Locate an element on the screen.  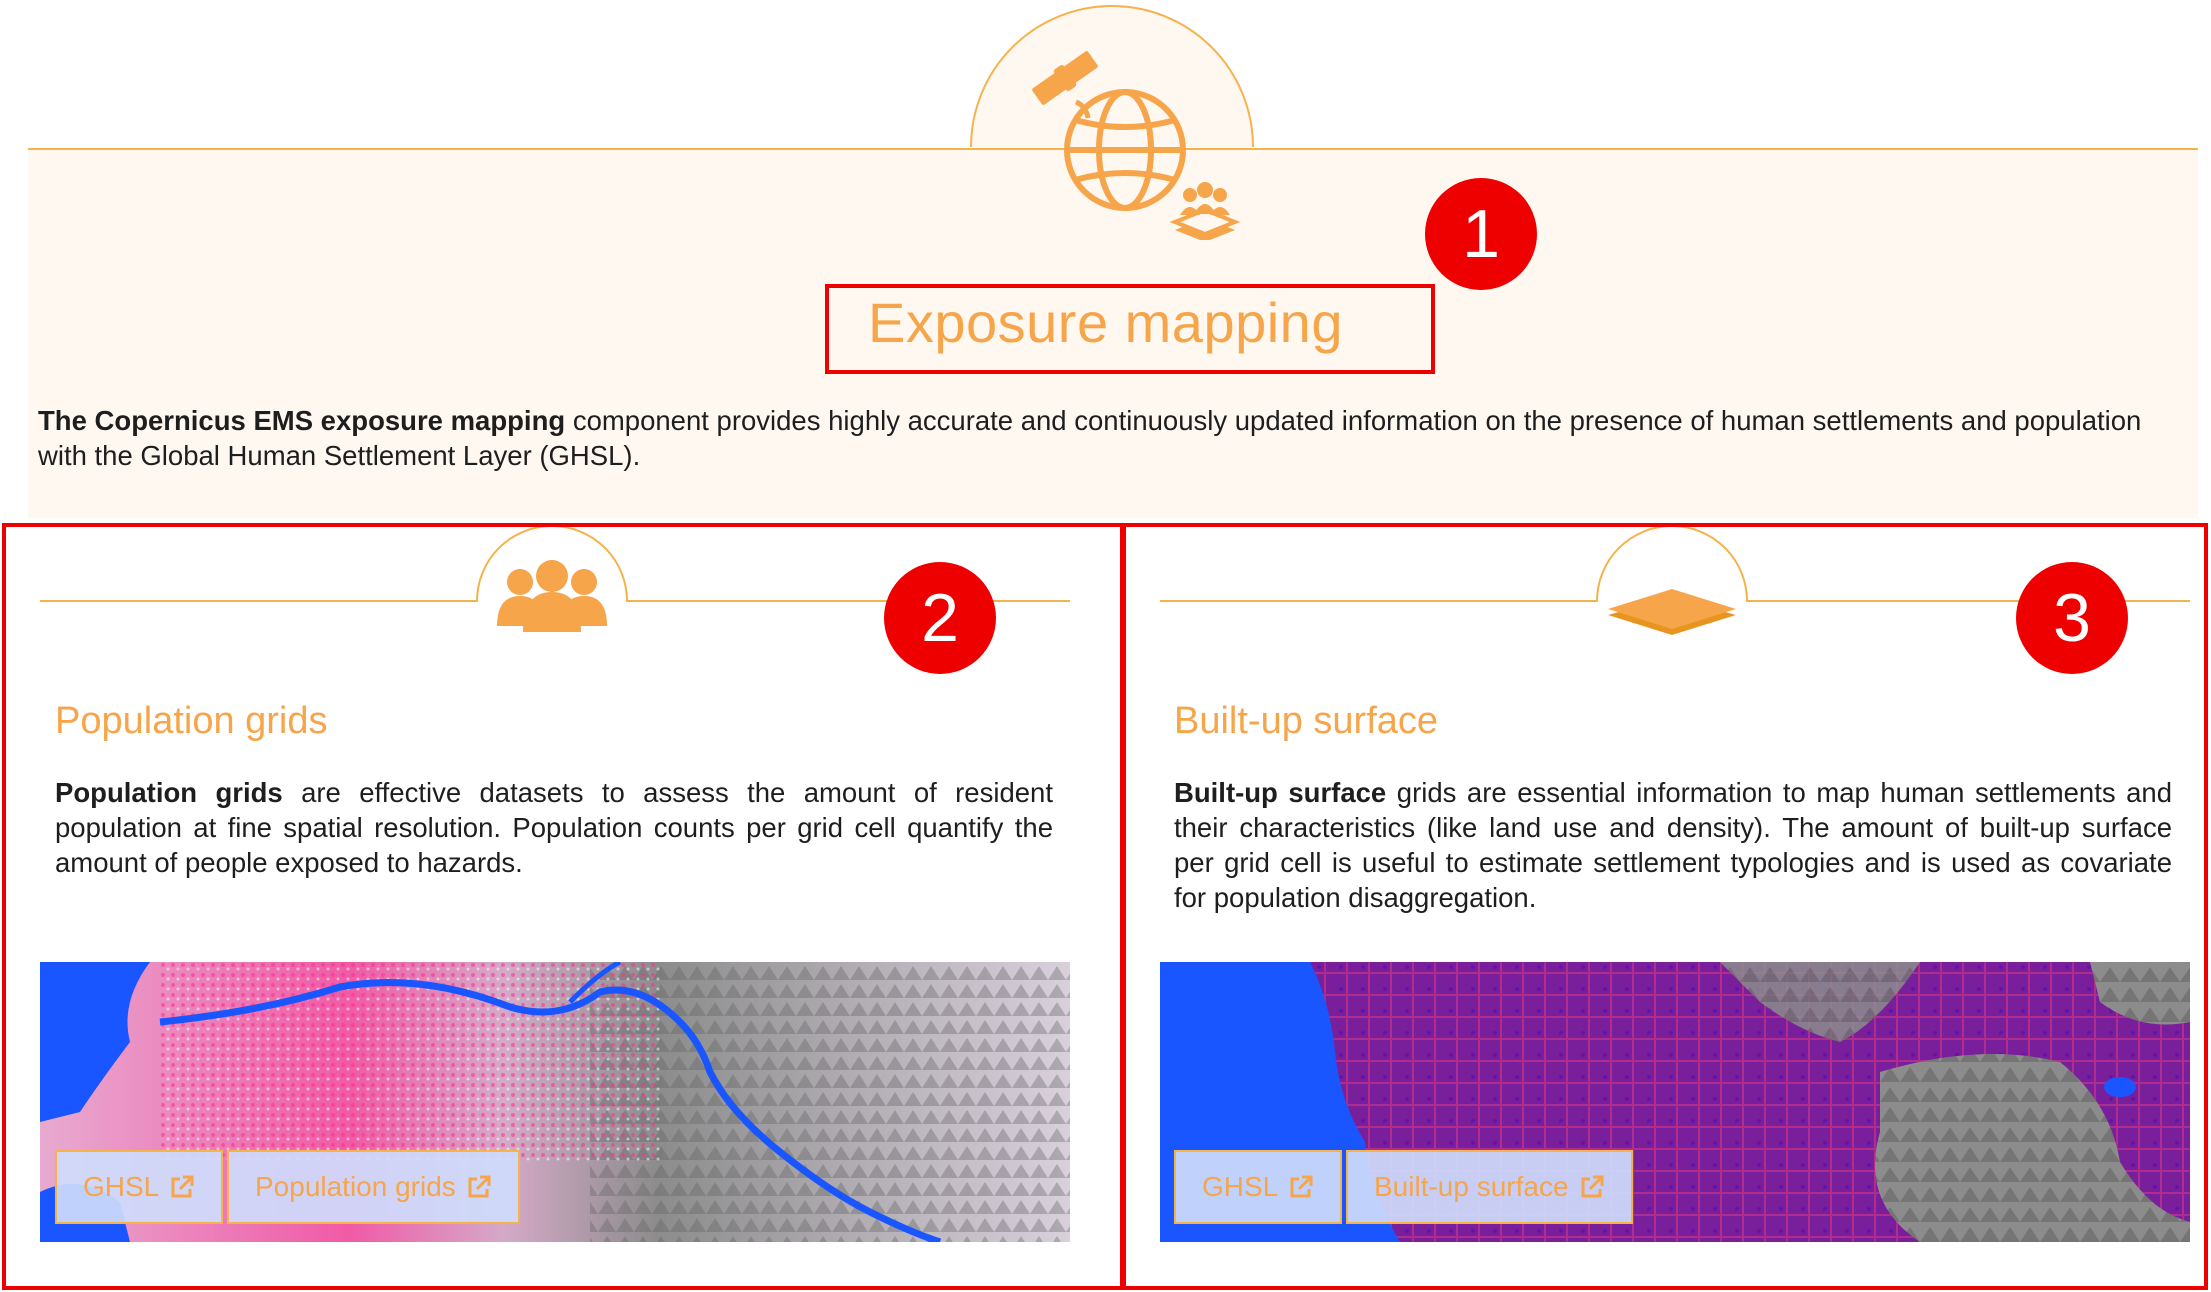
card-title-population-grids: Population grids is located at coordinates (191, 721).